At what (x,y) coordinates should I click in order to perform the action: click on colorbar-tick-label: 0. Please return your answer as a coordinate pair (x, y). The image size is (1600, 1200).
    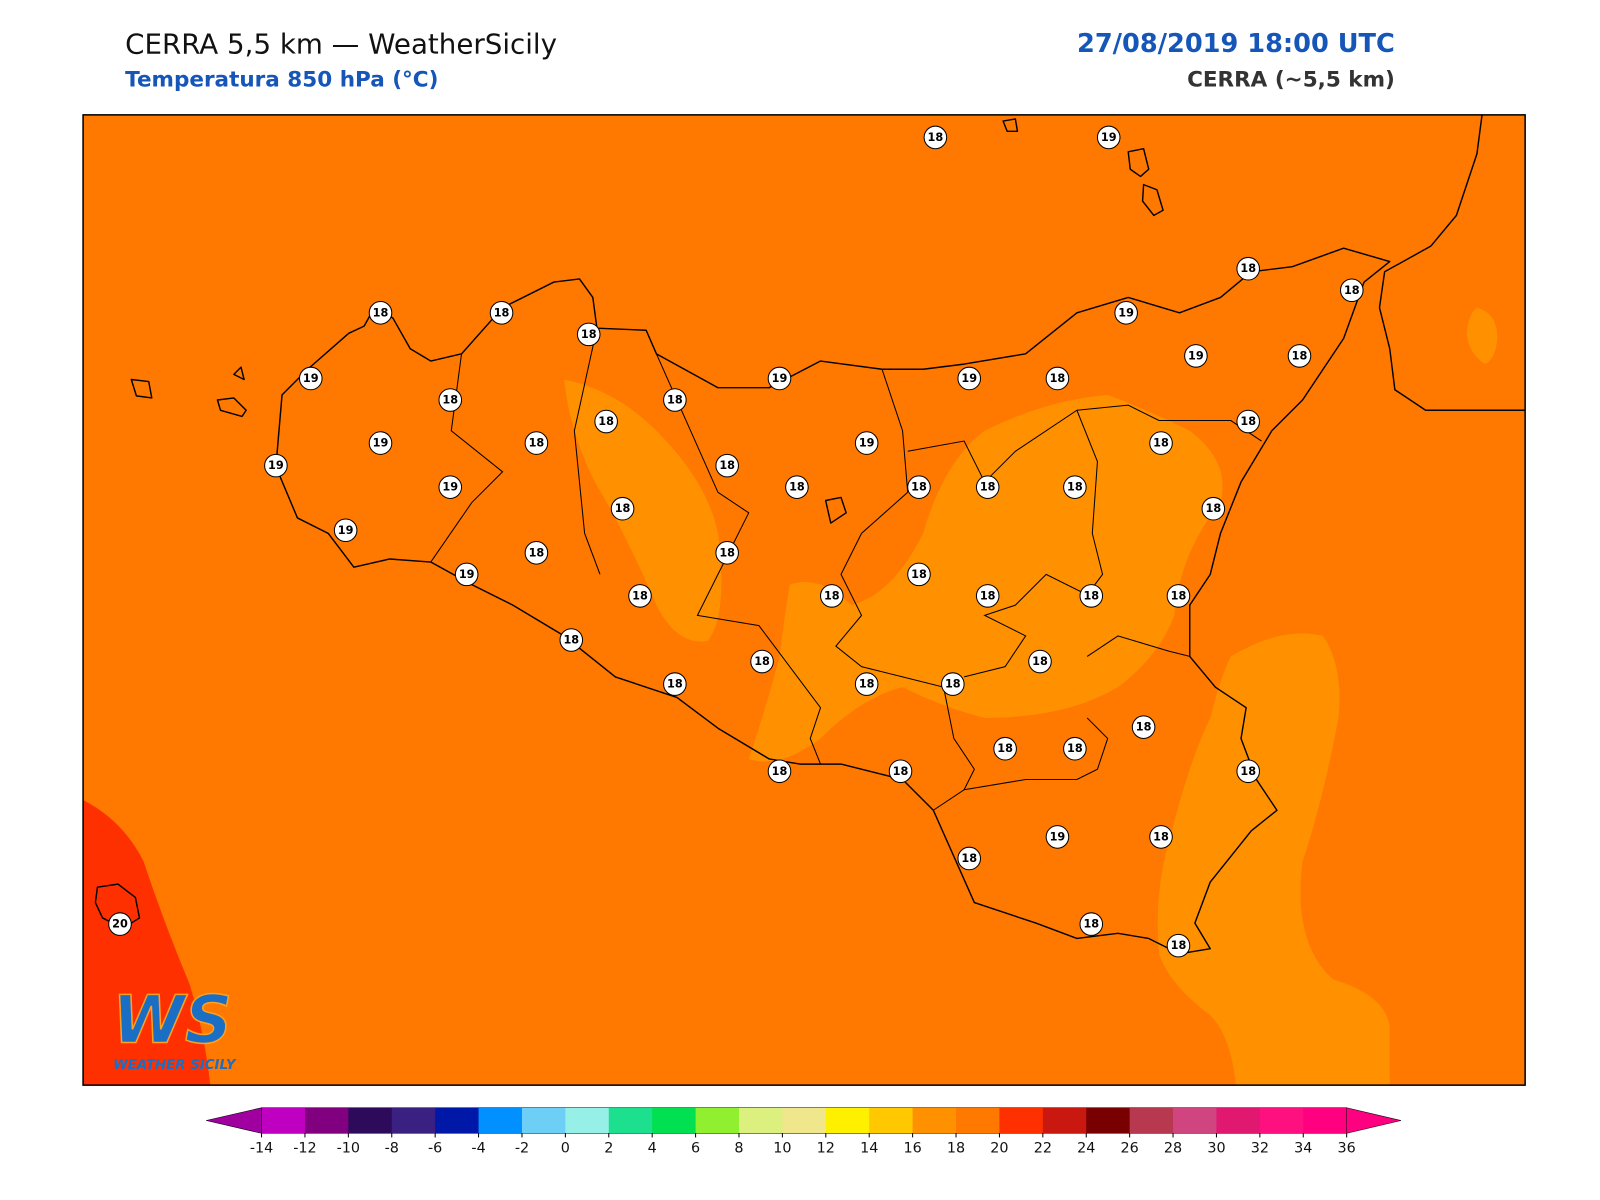
    Looking at the image, I should click on (565, 1149).